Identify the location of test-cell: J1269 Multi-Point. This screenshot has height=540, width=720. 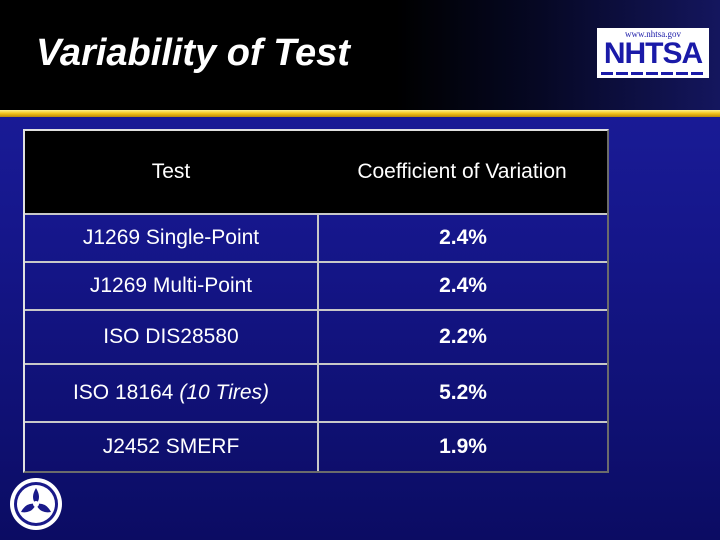
(171, 286).